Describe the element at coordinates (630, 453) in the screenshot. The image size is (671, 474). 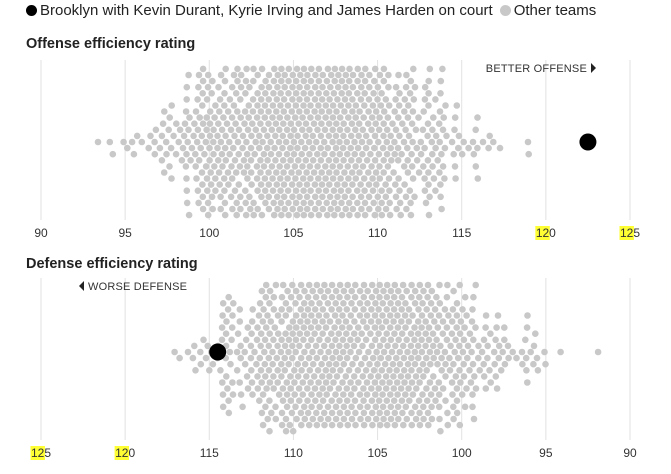
I see `x-tick-label: 90` at that location.